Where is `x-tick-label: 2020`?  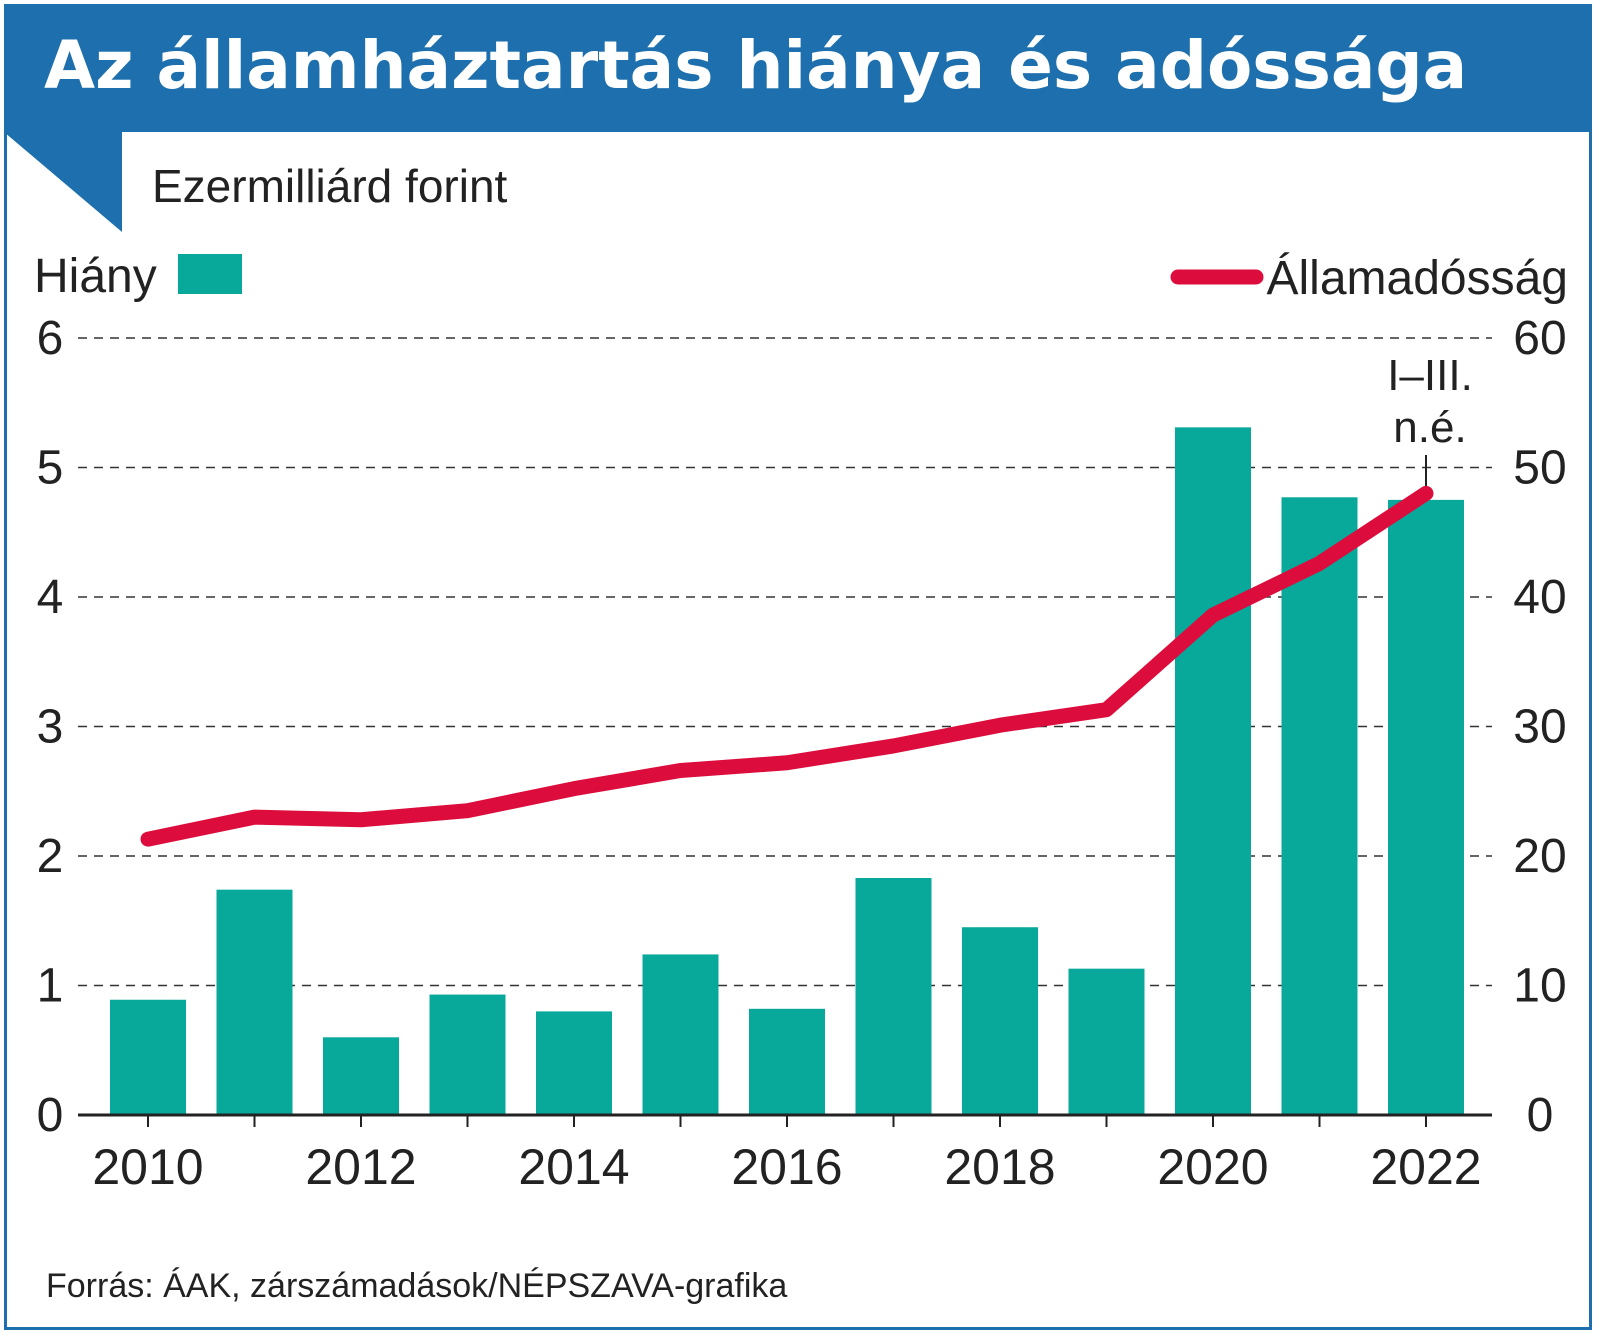 x-tick-label: 2020 is located at coordinates (1212, 1167).